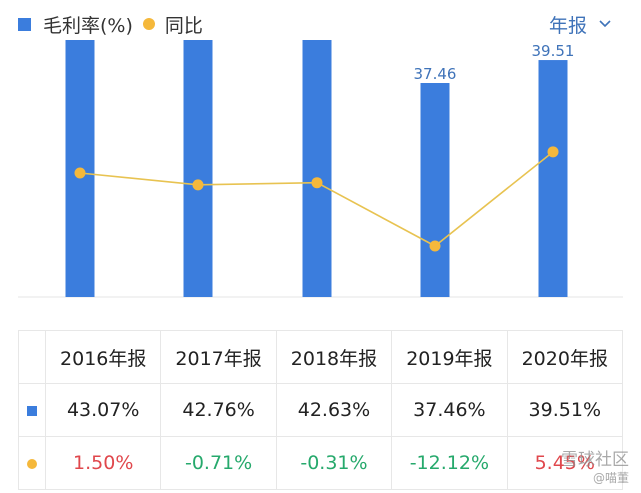 The height and width of the screenshot is (493, 641). What do you see at coordinates (218, 463) in the screenshot?
I see `table-cell: -0.71%` at bounding box center [218, 463].